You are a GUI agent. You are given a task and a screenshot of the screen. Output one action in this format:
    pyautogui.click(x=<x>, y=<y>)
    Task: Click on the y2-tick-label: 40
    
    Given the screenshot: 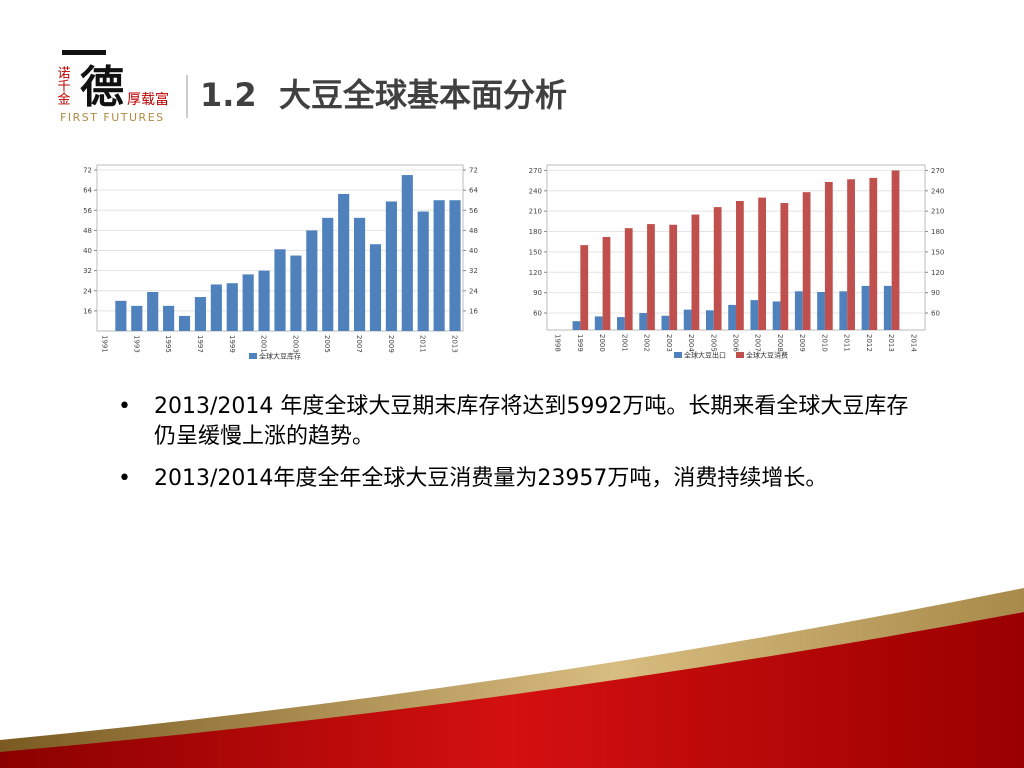 What is the action you would take?
    pyautogui.click(x=473, y=251)
    